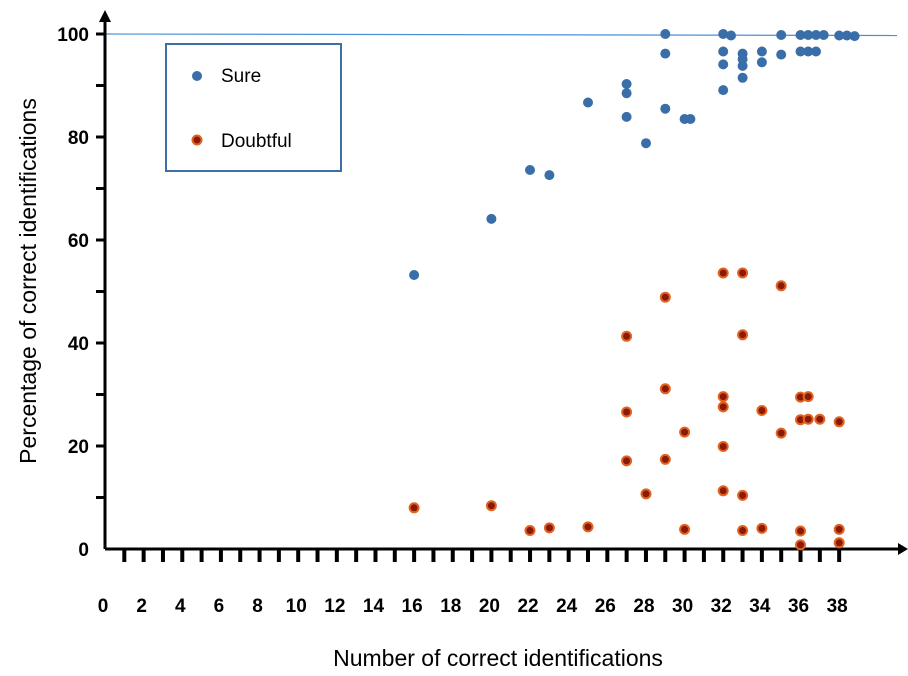 This screenshot has height=676, width=908. What do you see at coordinates (256, 141) in the screenshot?
I see `legend-doubtful-label: Doubtful` at bounding box center [256, 141].